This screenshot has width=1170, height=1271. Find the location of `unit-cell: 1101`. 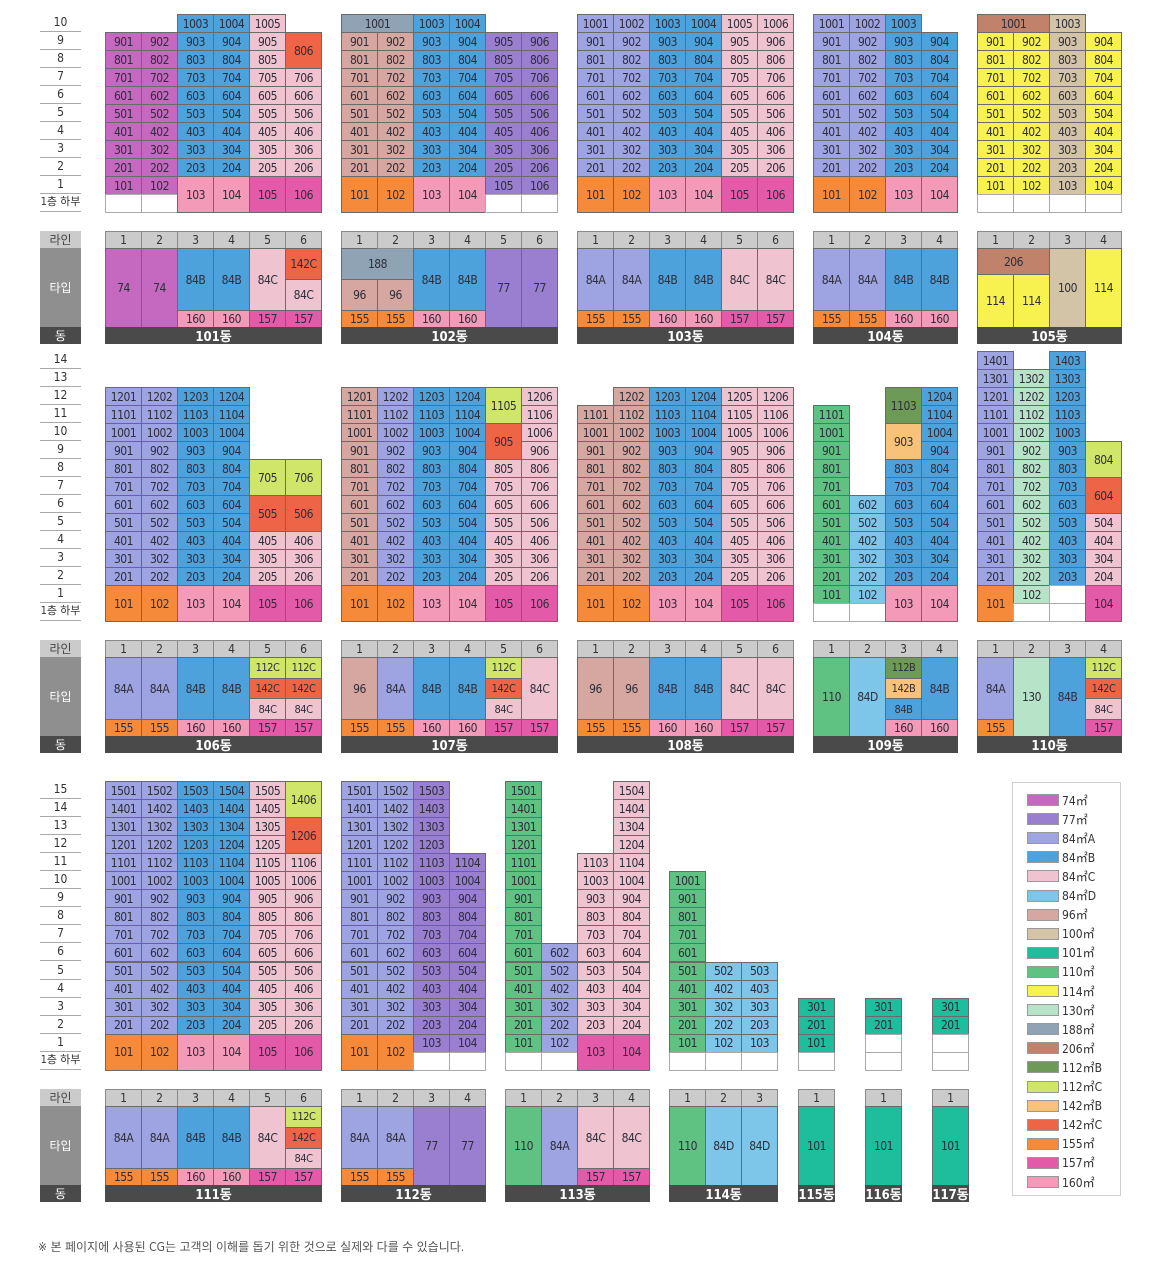

unit-cell: 1101 is located at coordinates (359, 863).